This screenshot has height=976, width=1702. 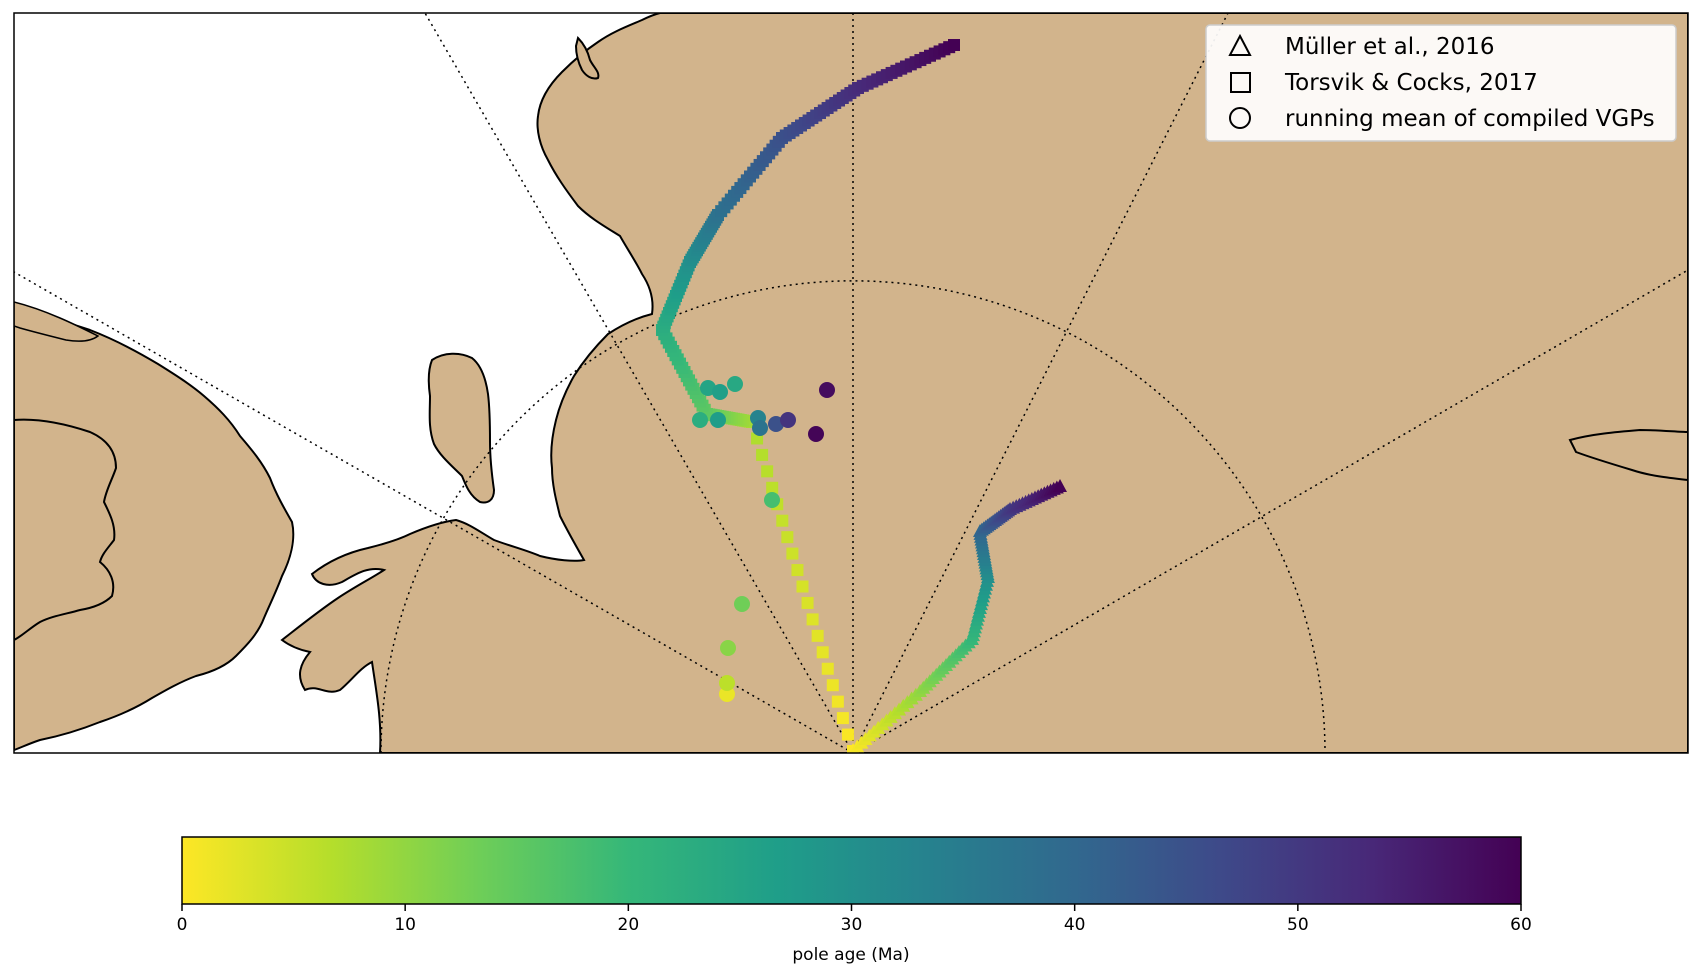 I want to click on colorbar-tick-label: 10, so click(x=405, y=925).